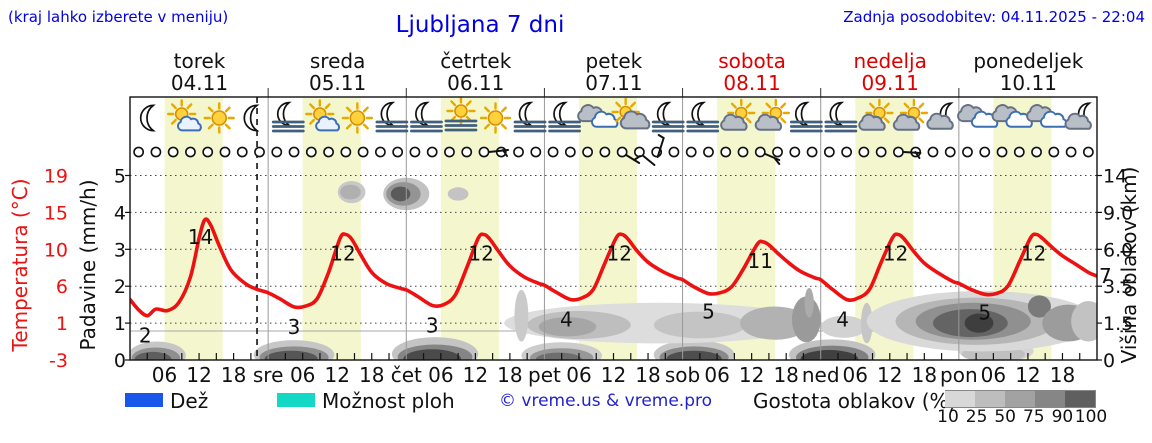 This screenshot has width=1152, height=443. I want to click on day-header: sreda 05.11, so click(337, 72).